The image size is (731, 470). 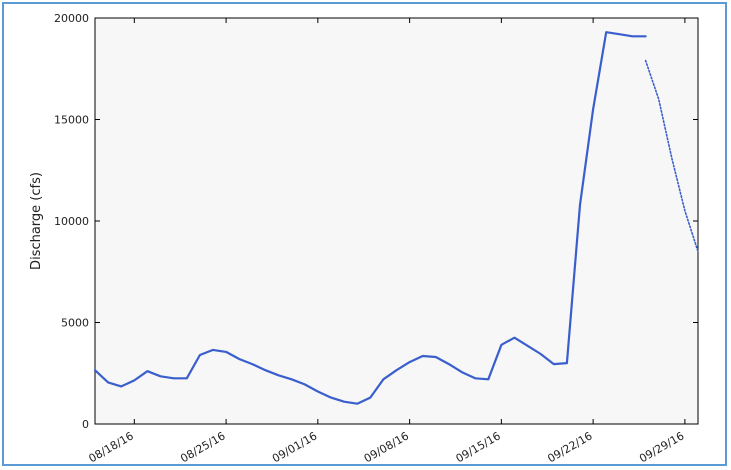 I want to click on y-tick-label: 20000, so click(x=71, y=18).